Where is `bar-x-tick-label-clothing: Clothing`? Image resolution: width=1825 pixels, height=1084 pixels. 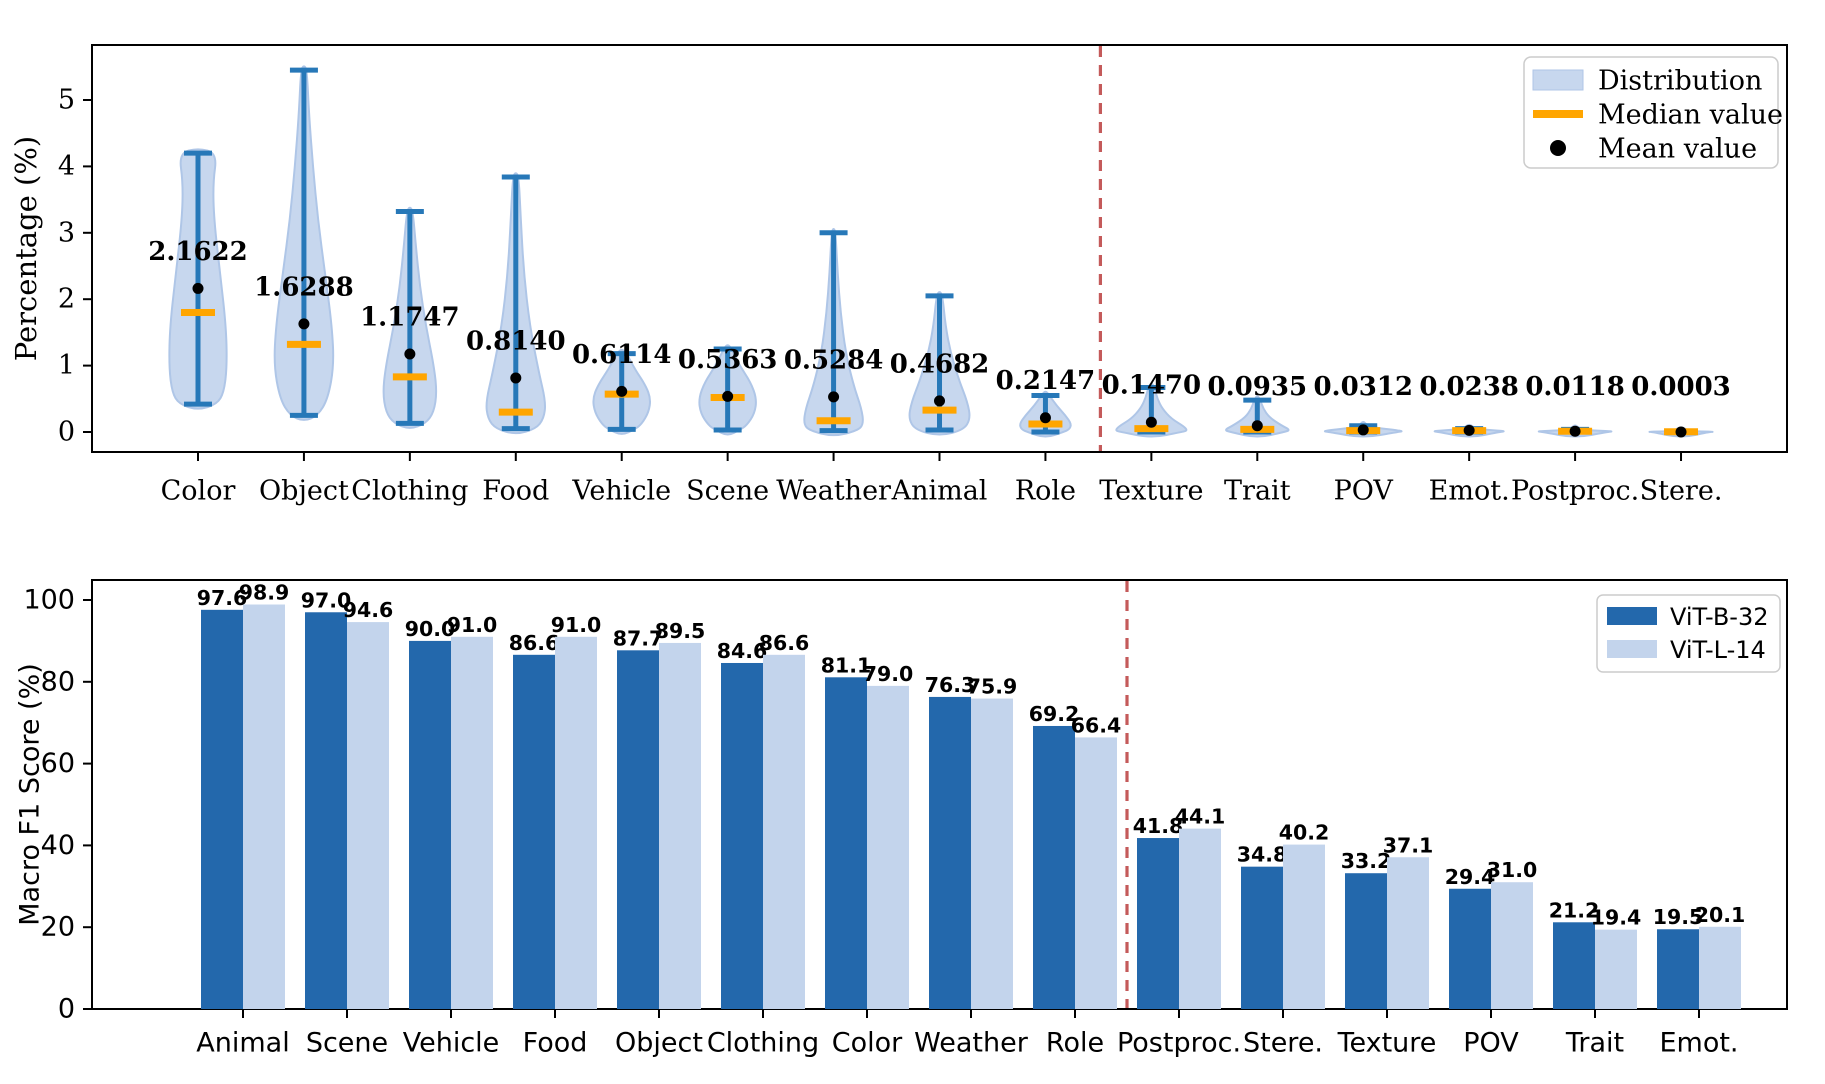 bar-x-tick-label-clothing: Clothing is located at coordinates (763, 1043).